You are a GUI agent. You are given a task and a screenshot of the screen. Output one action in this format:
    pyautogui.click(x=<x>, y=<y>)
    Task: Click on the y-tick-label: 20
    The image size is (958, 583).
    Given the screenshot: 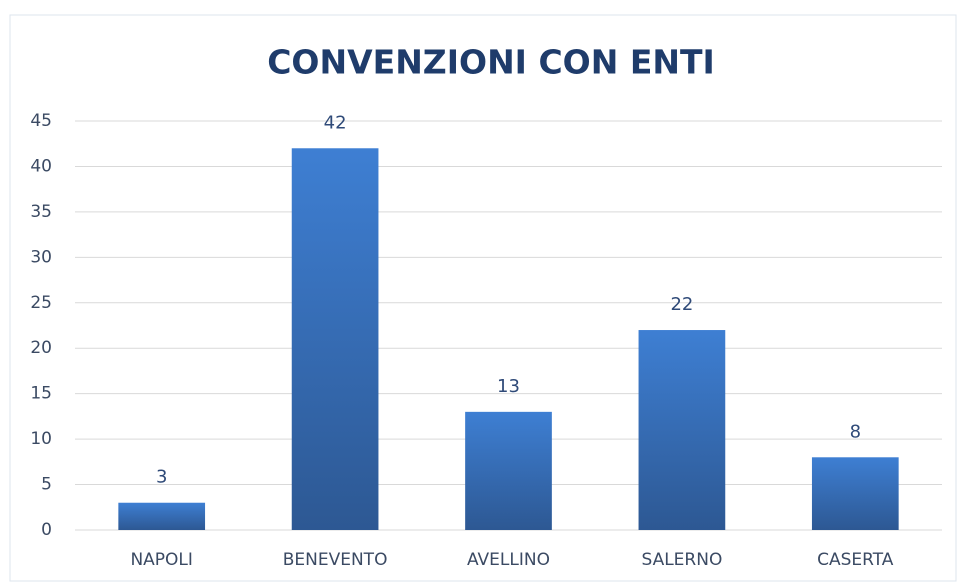 What is the action you would take?
    pyautogui.click(x=41, y=348)
    